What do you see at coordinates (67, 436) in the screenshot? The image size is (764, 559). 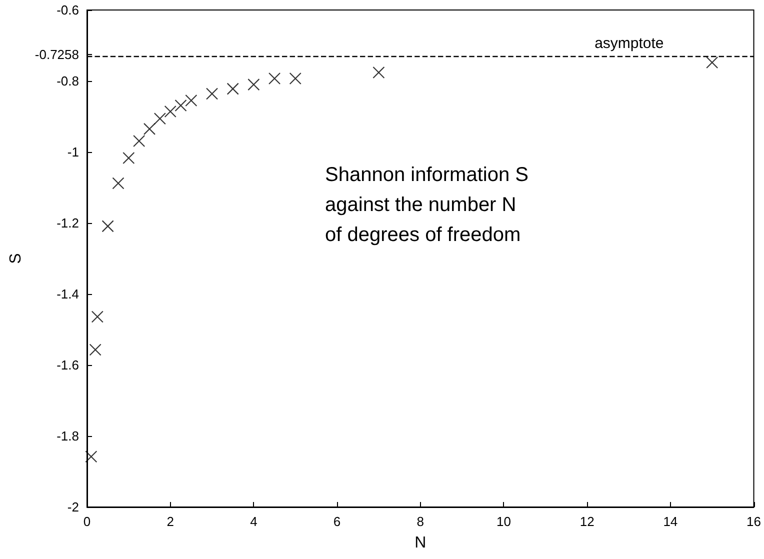 I see `y-tick-label: -1.8` at bounding box center [67, 436].